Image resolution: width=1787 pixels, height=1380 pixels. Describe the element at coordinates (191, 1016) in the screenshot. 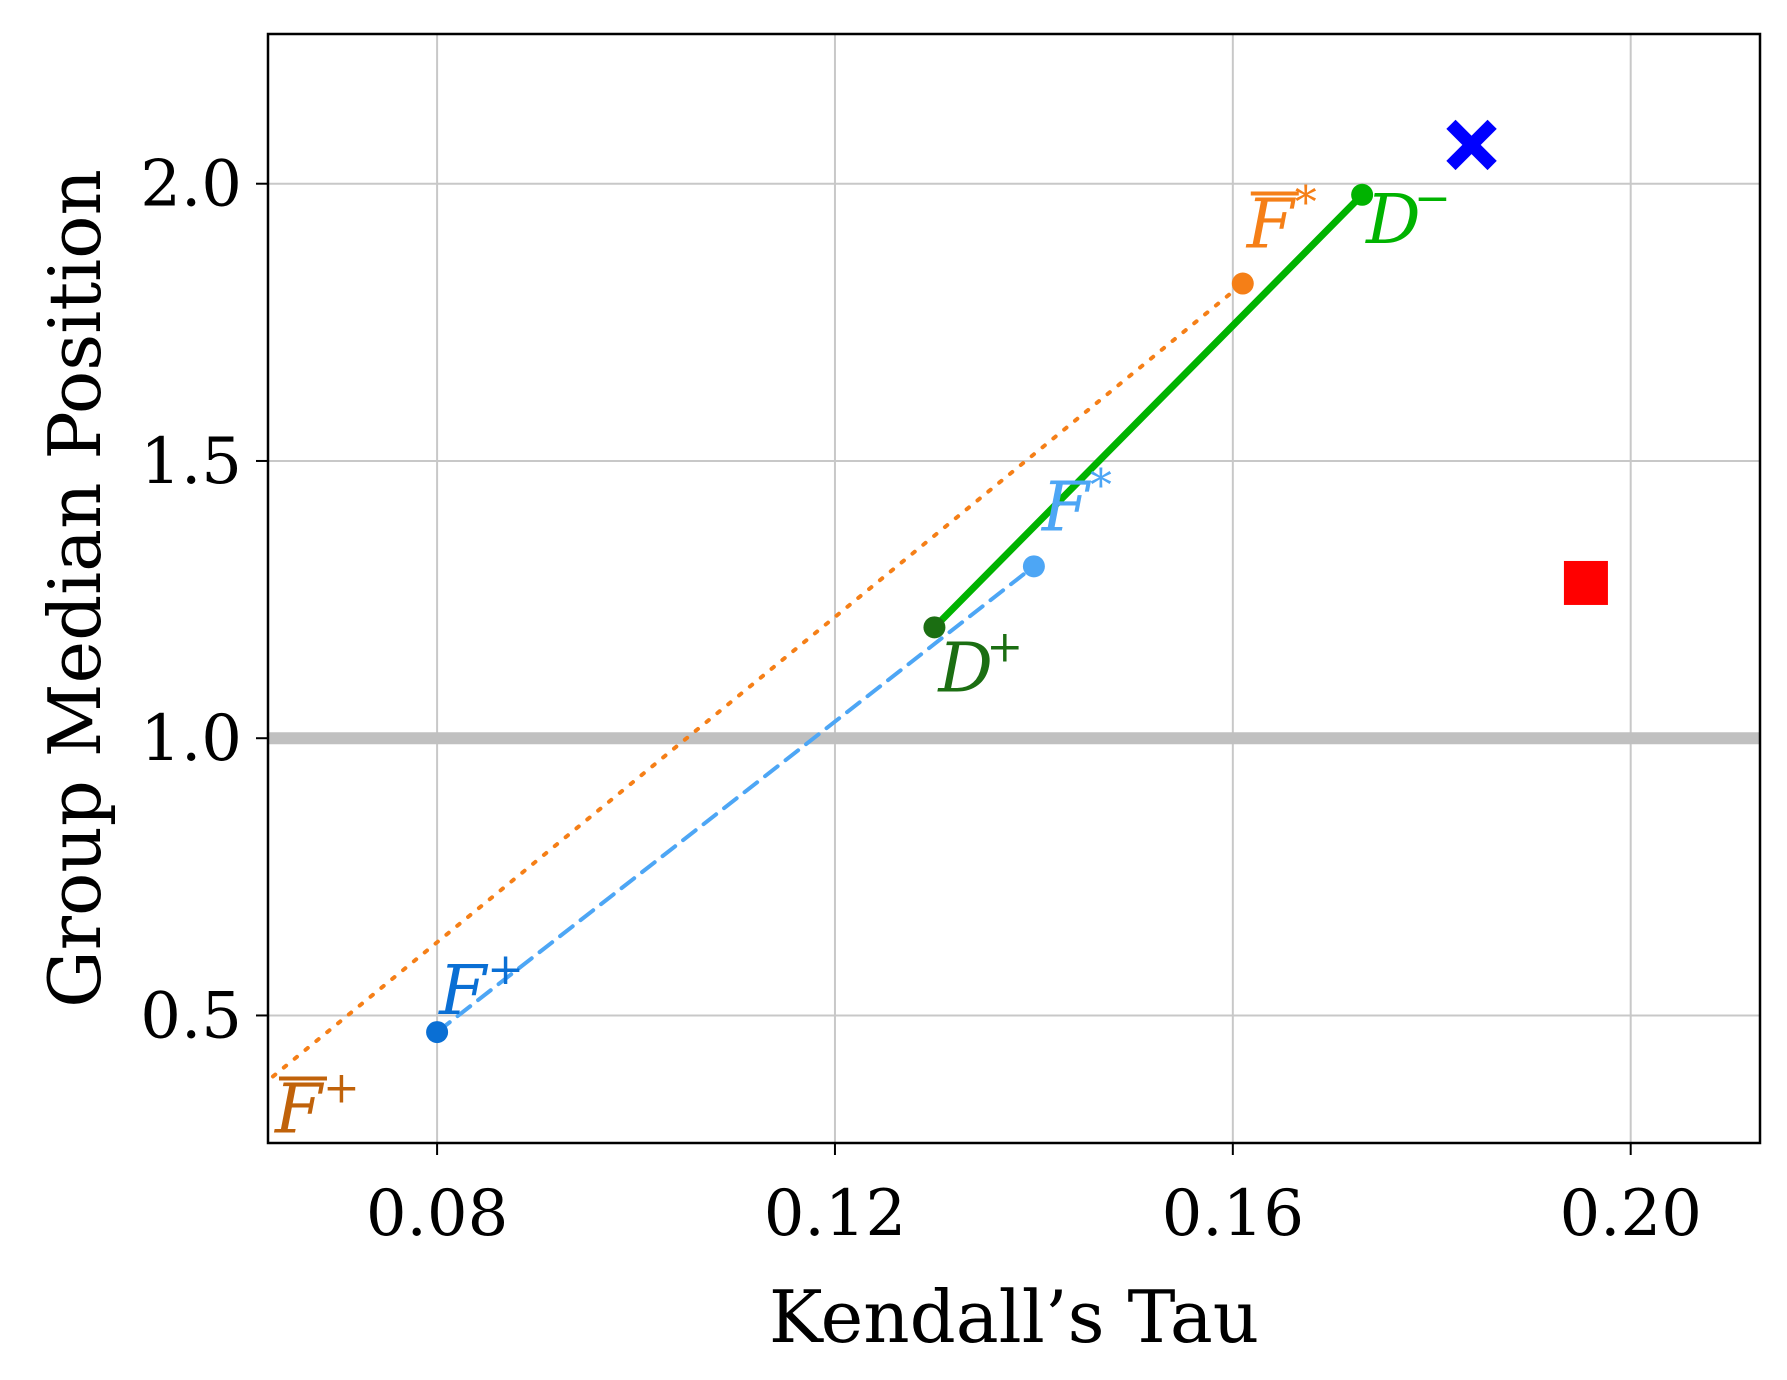

I see `y-tick-label: 0.5` at that location.